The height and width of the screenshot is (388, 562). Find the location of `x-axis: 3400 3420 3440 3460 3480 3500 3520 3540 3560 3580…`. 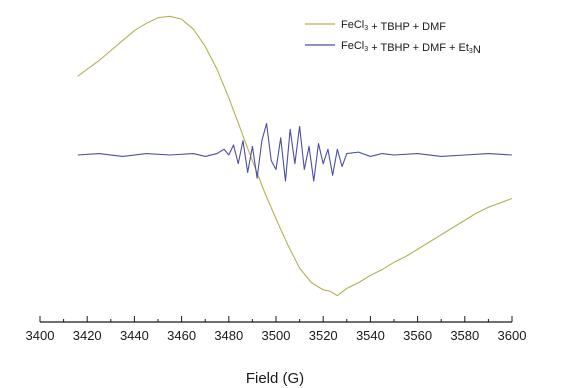

x-axis: 3400 3420 3440 3460 3480 3500 3520 3540 3560 3580… is located at coordinates (276, 329).